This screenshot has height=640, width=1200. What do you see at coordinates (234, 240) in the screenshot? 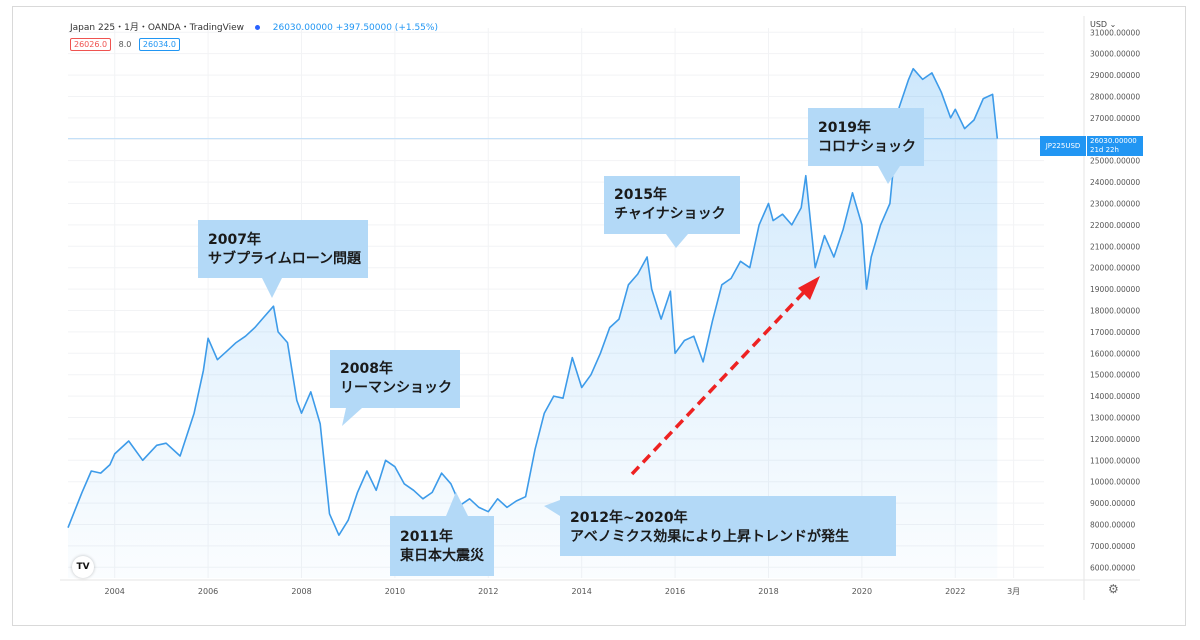
I see `annotation-2007-year: 2007年` at bounding box center [234, 240].